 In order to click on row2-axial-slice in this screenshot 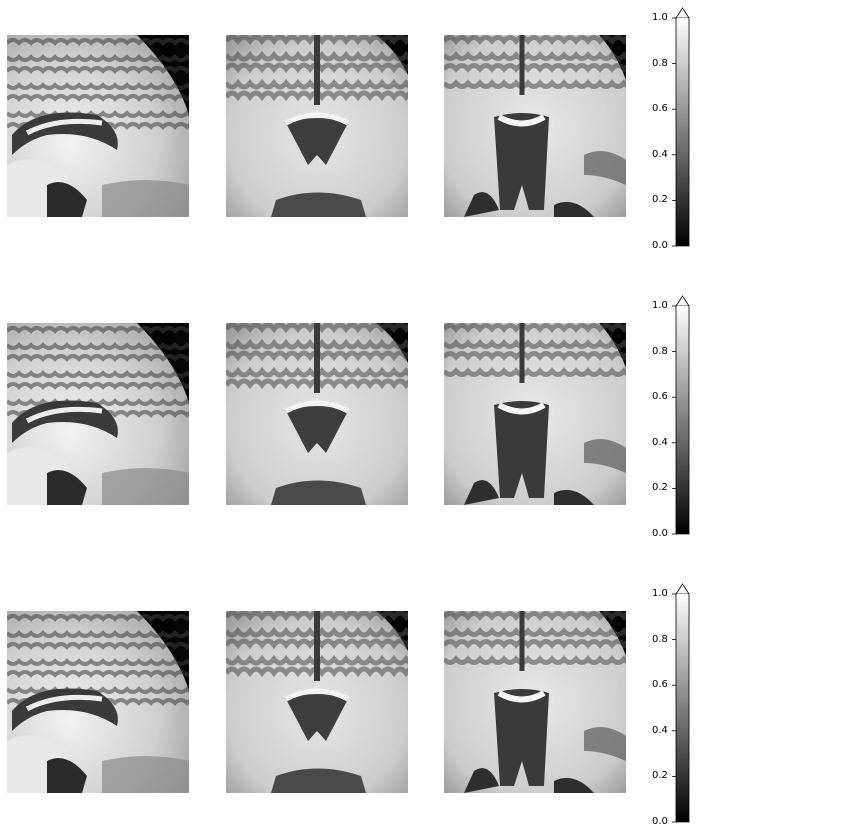, I will do `click(535, 414)`.